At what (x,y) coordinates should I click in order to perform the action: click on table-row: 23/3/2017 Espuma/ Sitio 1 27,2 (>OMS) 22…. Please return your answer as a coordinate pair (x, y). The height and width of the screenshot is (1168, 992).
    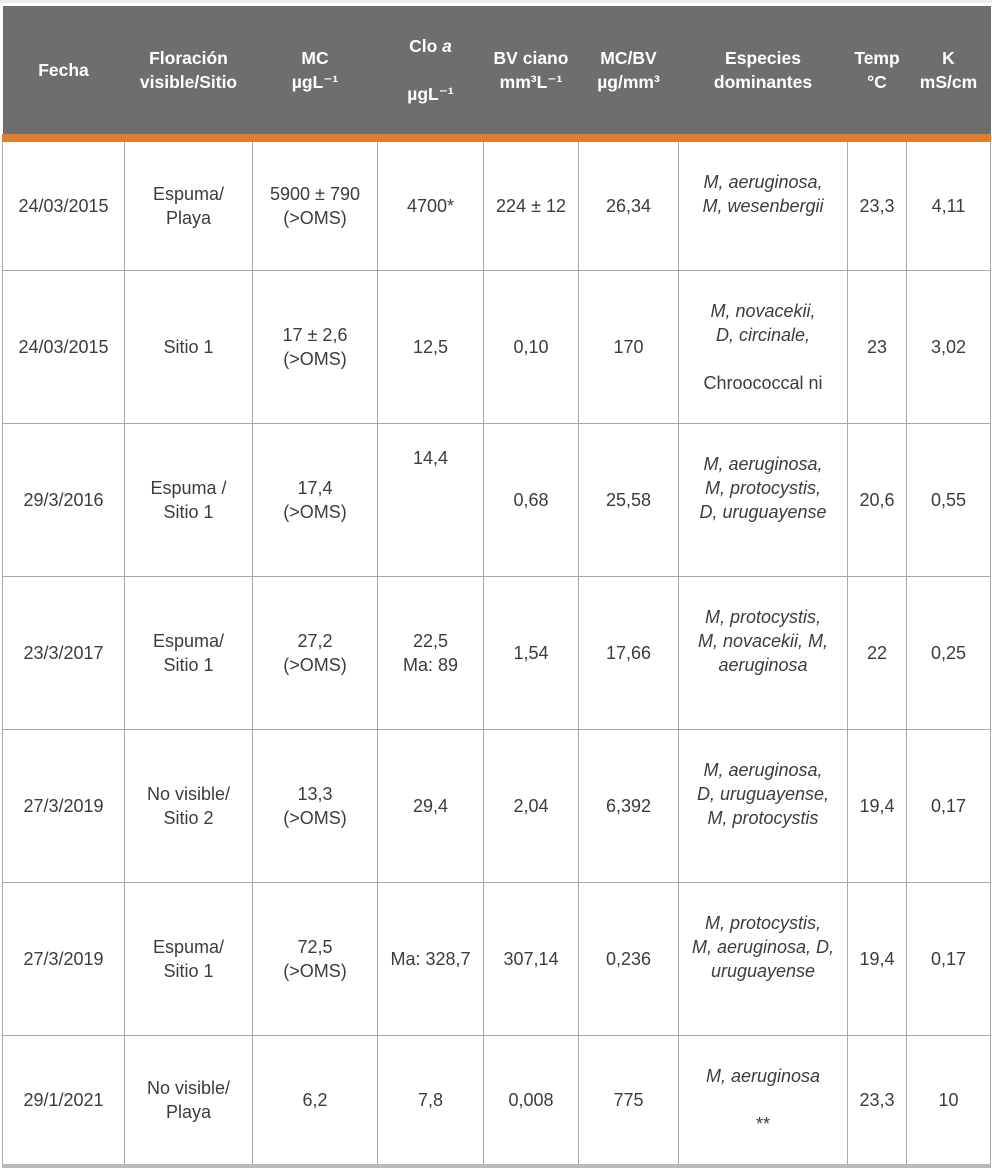
    Looking at the image, I should click on (496, 653).